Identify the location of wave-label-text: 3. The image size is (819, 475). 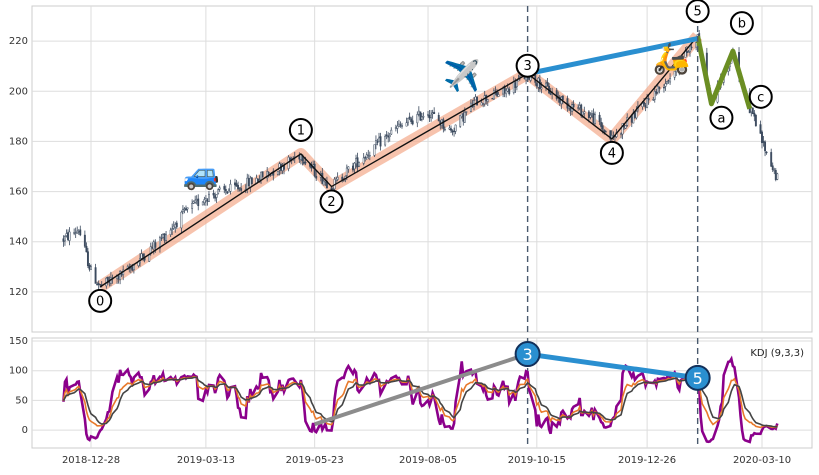
(527, 66).